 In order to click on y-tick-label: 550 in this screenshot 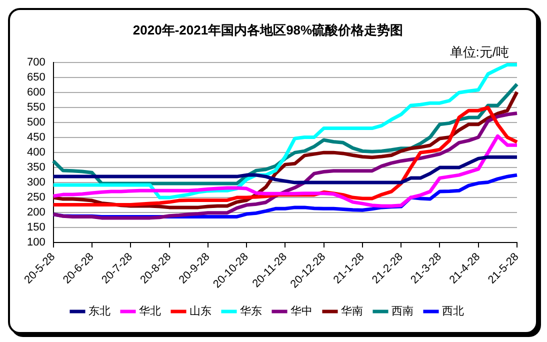, I will do `click(36, 108)`.